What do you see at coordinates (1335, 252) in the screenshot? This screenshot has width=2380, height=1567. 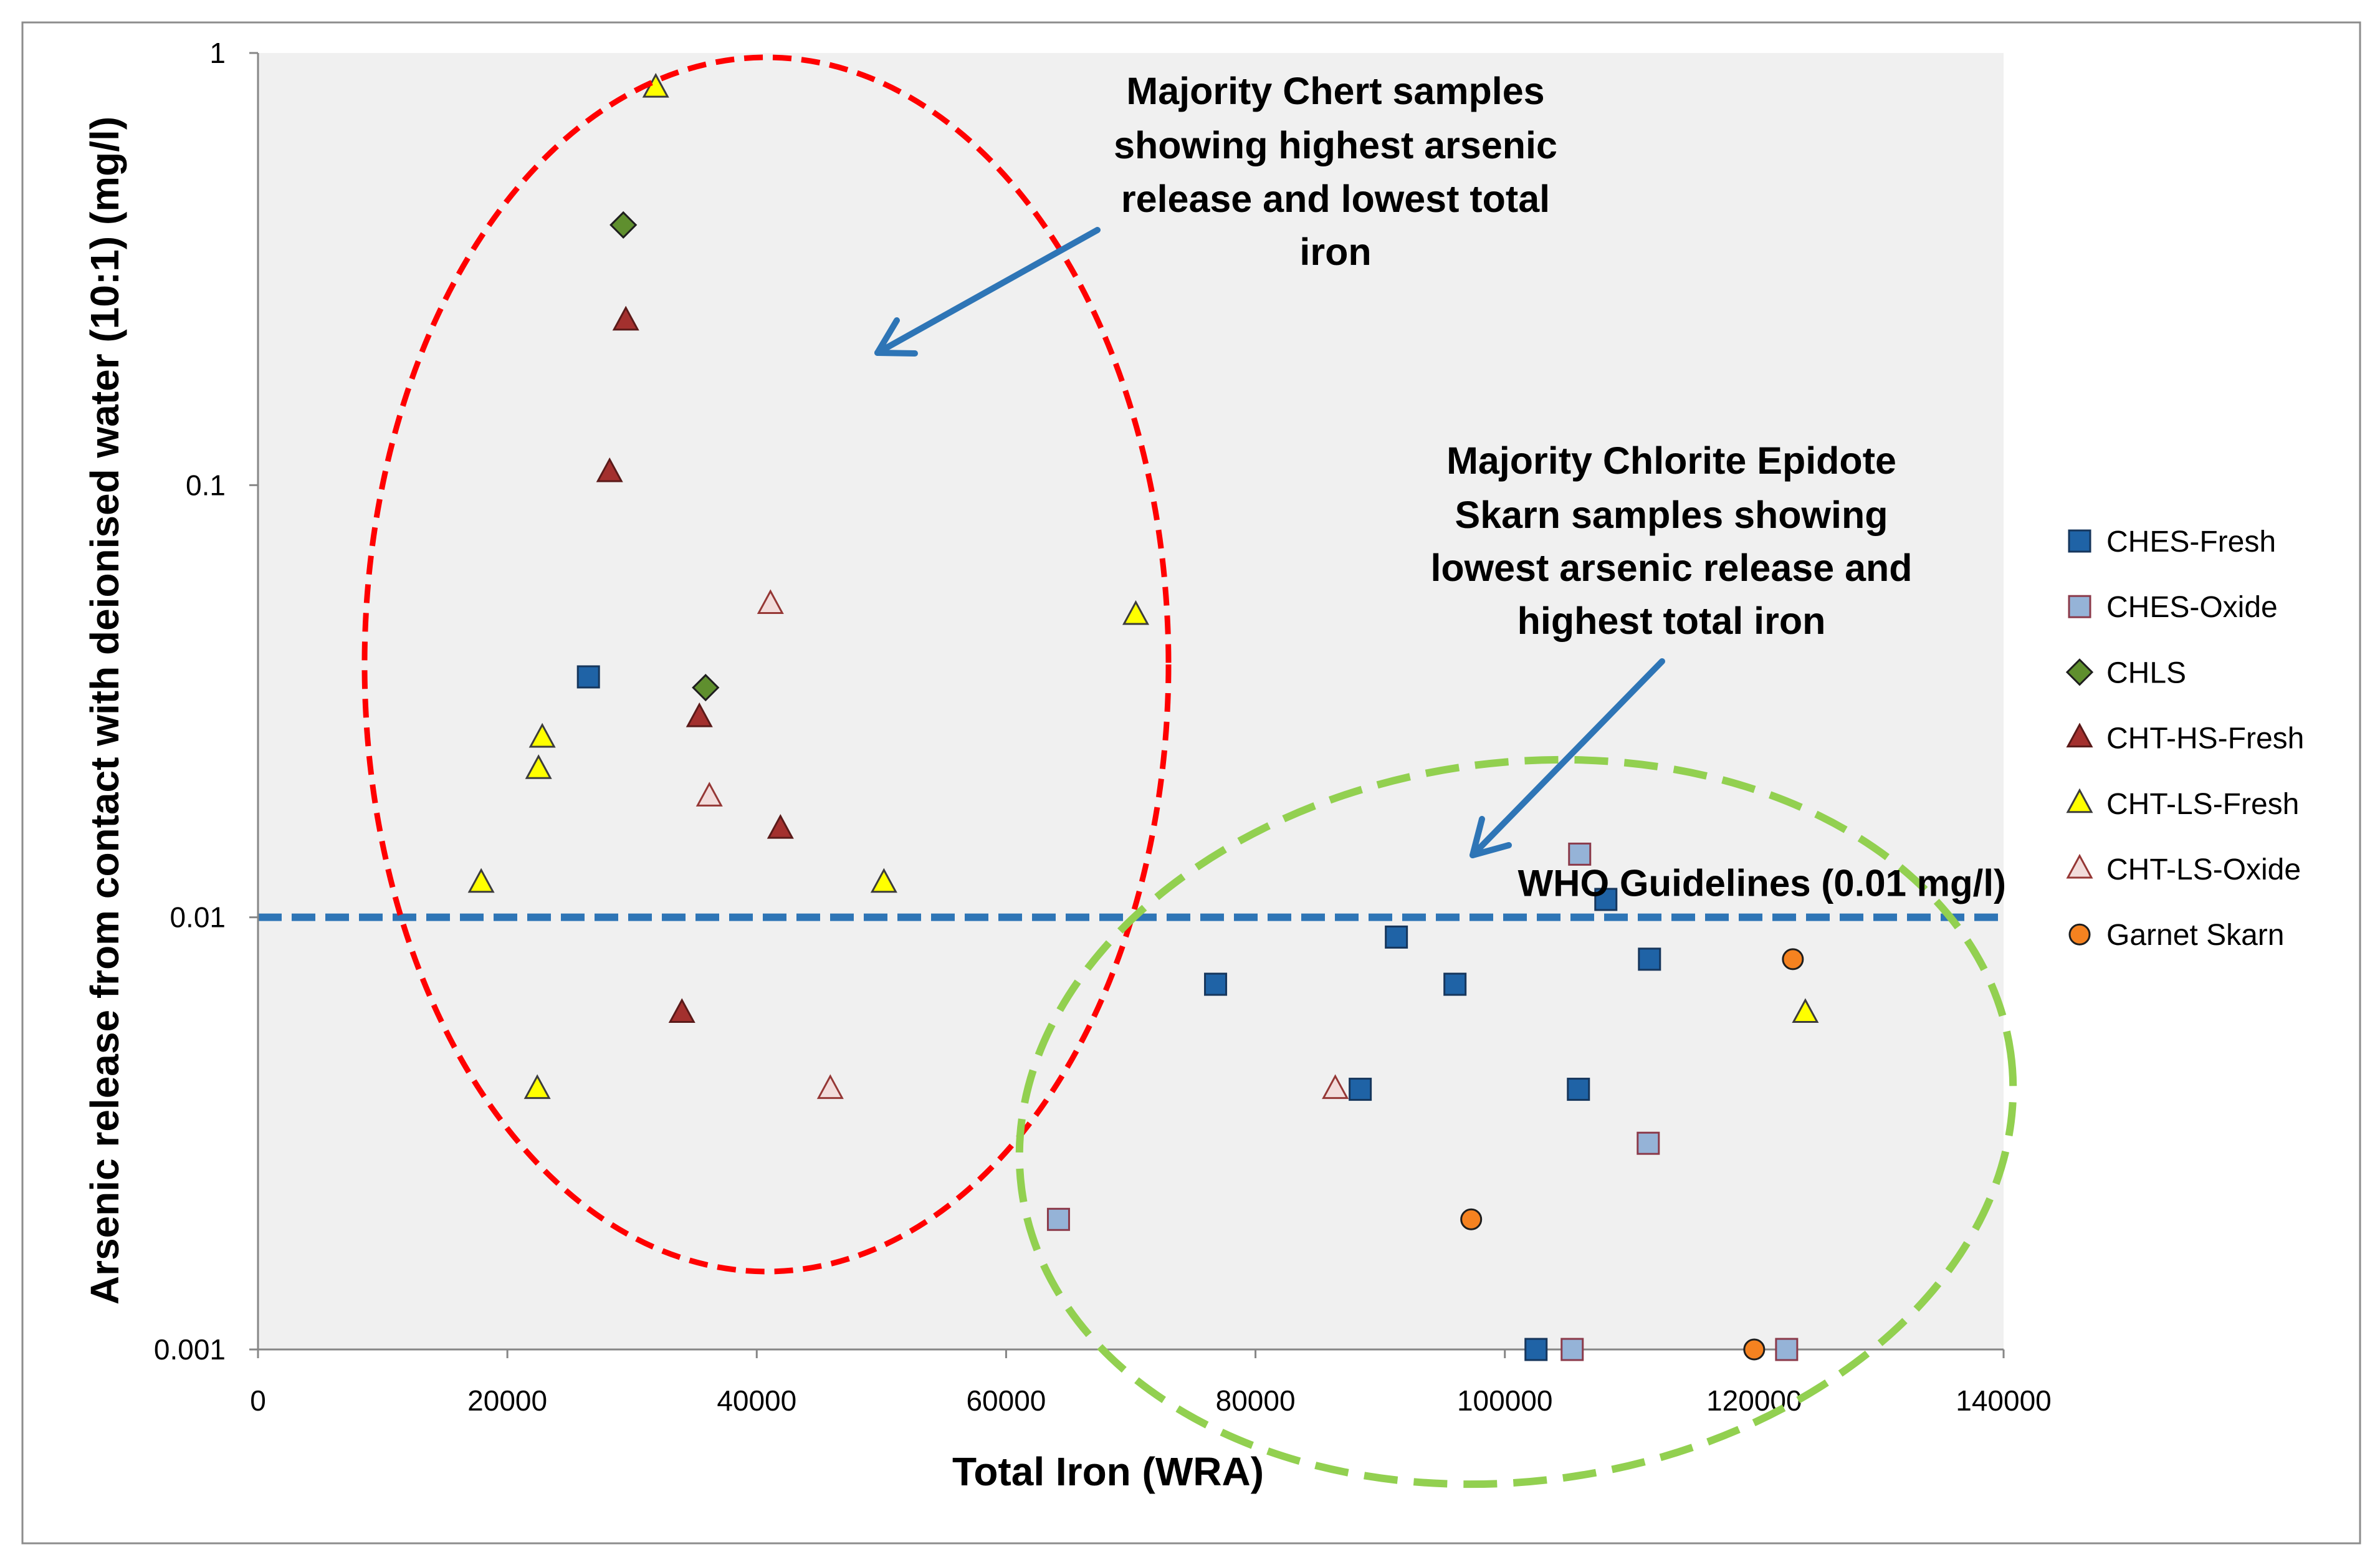 I see `chert-annotation-line-4: iron` at bounding box center [1335, 252].